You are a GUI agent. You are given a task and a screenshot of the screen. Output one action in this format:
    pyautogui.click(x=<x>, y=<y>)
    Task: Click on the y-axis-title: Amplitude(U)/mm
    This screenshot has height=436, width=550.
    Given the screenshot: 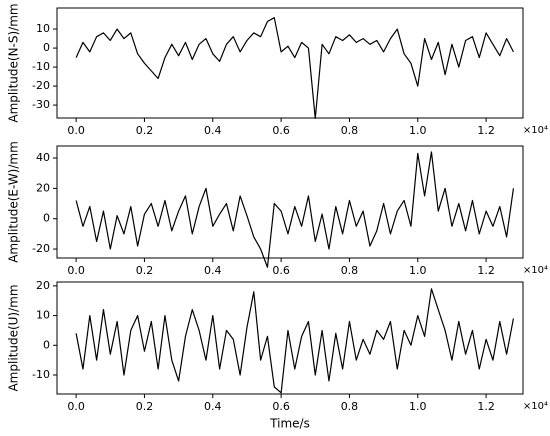 What is the action you would take?
    pyautogui.click(x=14, y=337)
    